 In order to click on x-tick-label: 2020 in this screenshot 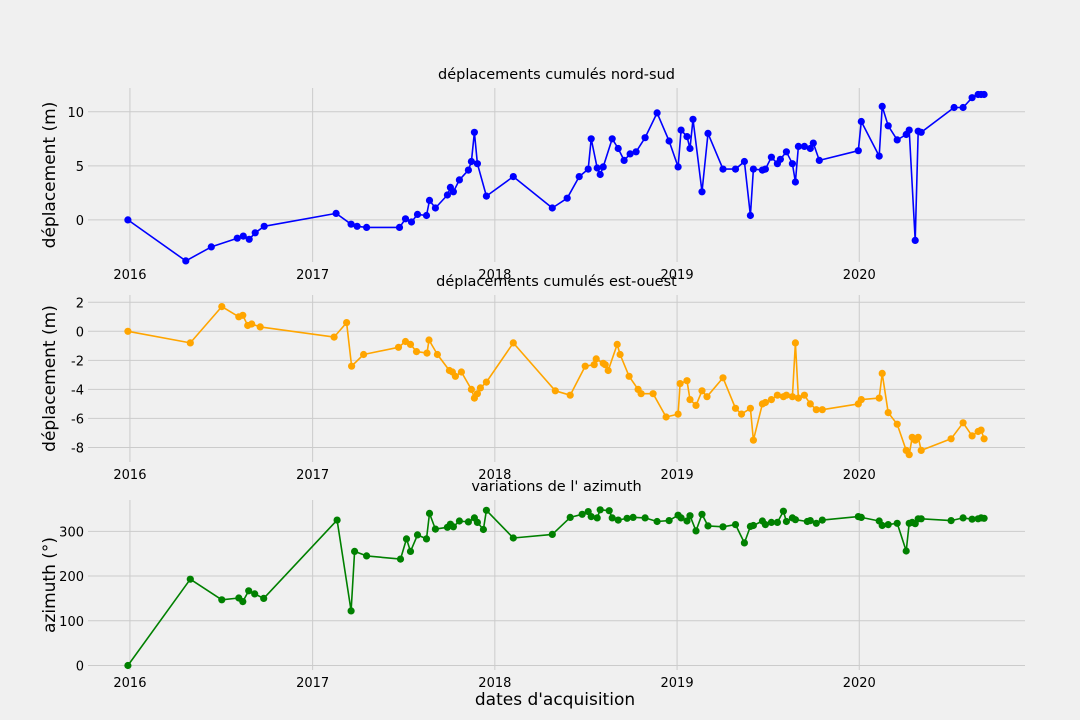, I will do `click(859, 275)`.